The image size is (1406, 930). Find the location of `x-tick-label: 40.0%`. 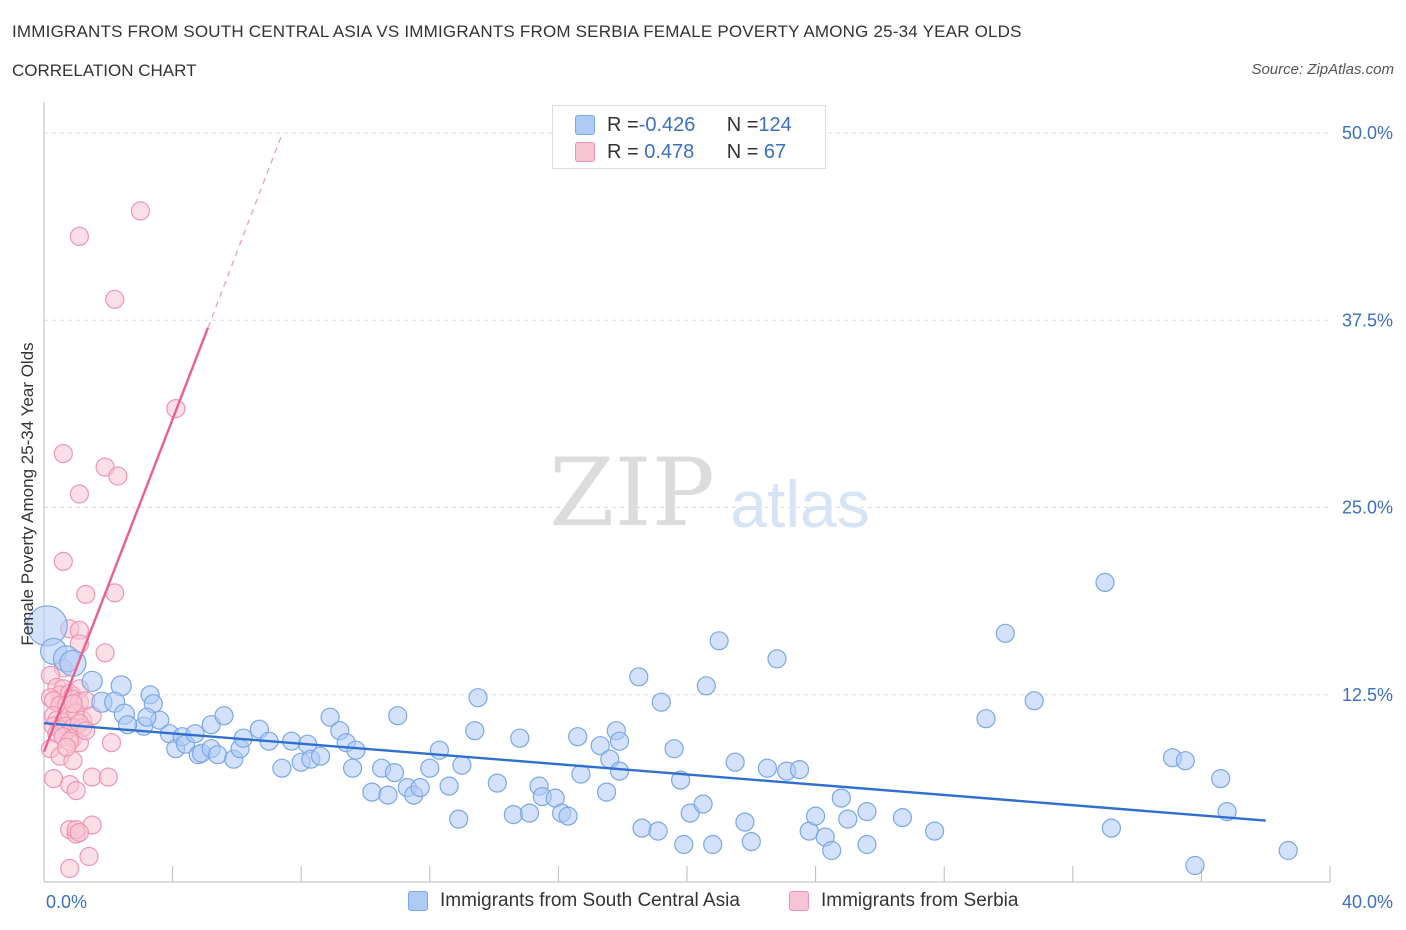

x-tick-label: 40.0% is located at coordinates (1367, 902).